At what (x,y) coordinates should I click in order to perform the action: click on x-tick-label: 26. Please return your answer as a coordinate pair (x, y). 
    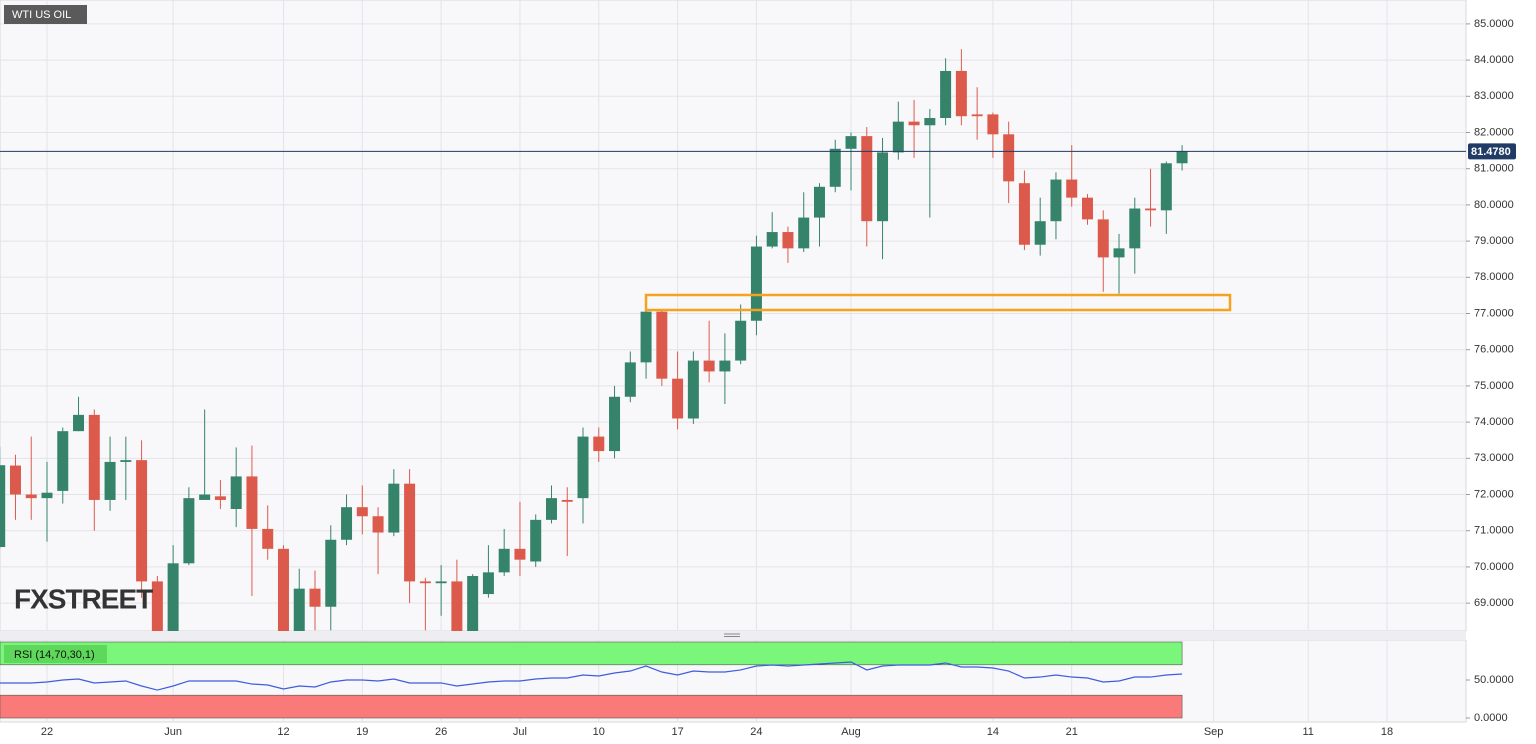
    Looking at the image, I should click on (441, 732).